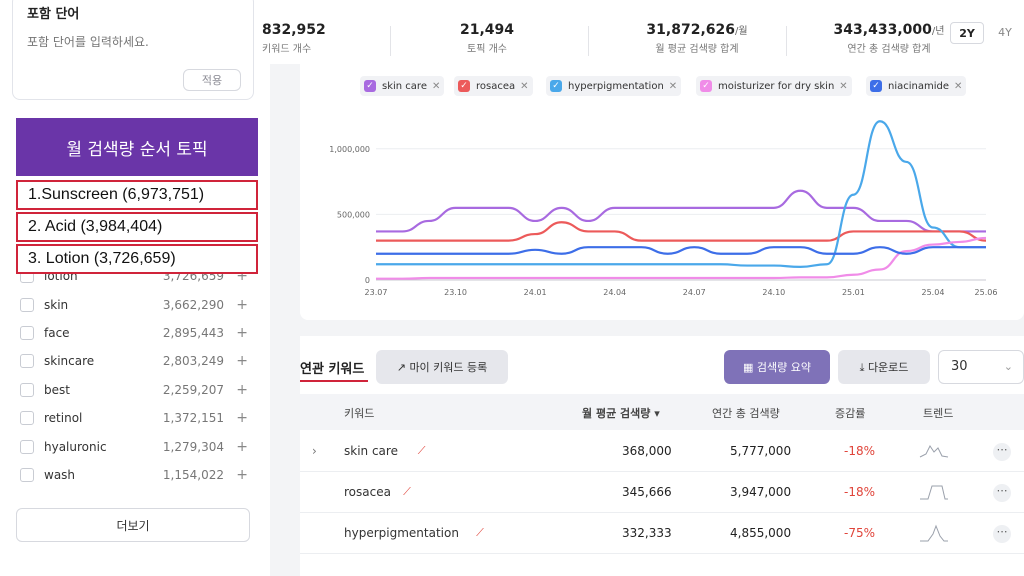 The width and height of the screenshot is (1024, 576). Describe the element at coordinates (403, 367) in the screenshot. I see `arrow-icon: ↗` at that location.